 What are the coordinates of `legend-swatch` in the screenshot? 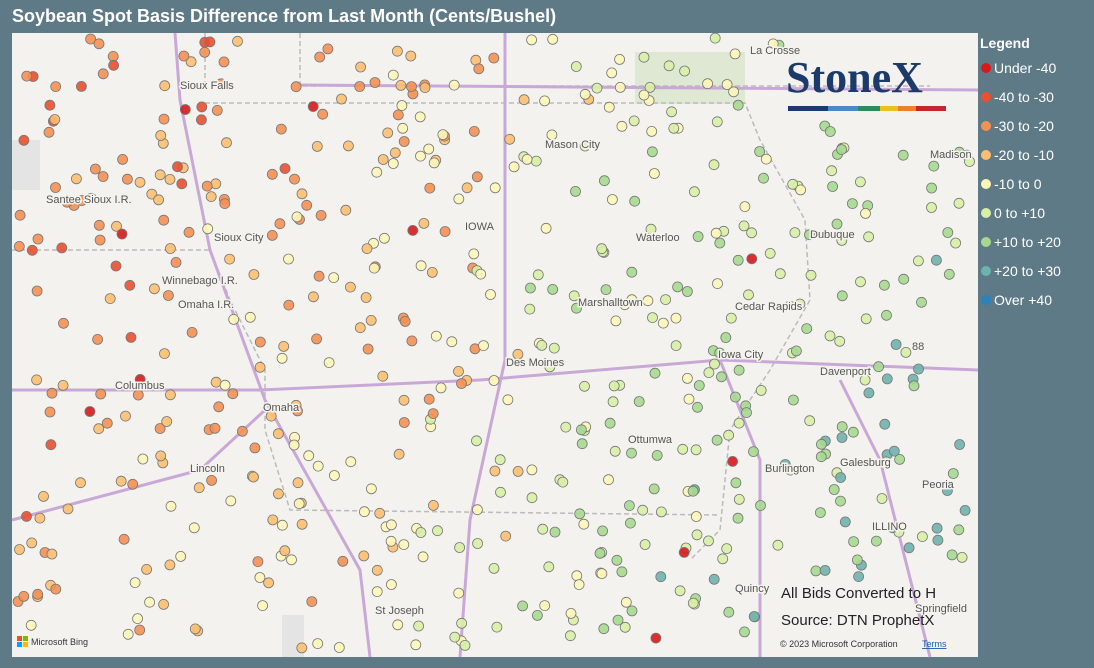 It's located at (986, 300).